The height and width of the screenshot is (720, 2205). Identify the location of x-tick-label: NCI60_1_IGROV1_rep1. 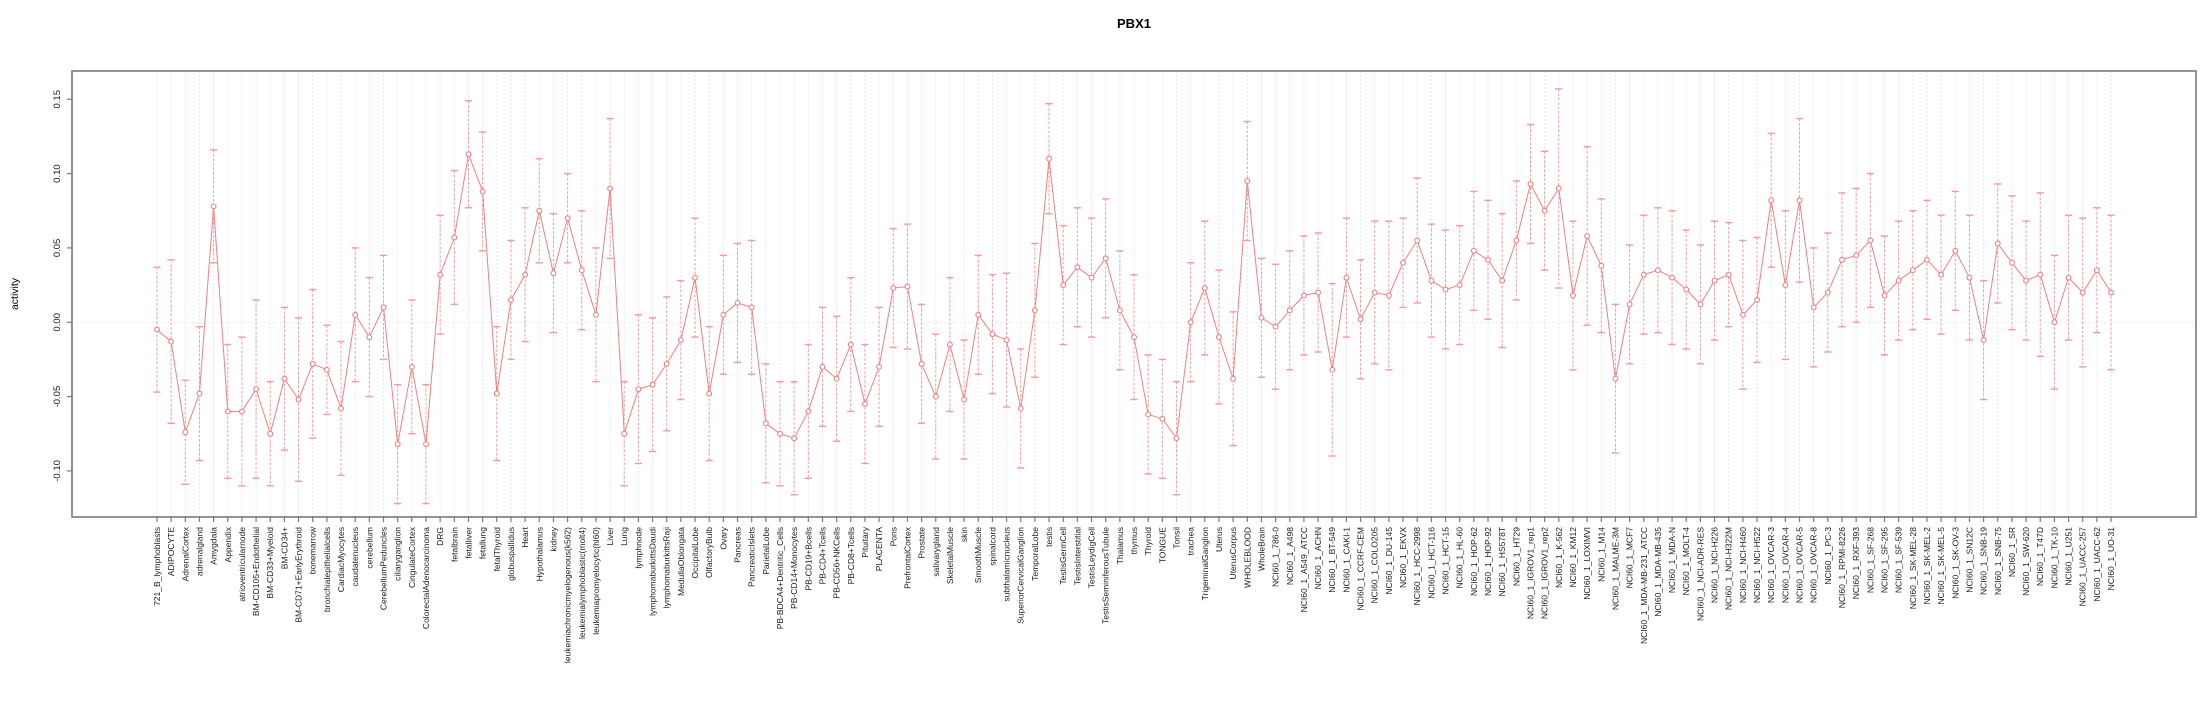
(1530, 573).